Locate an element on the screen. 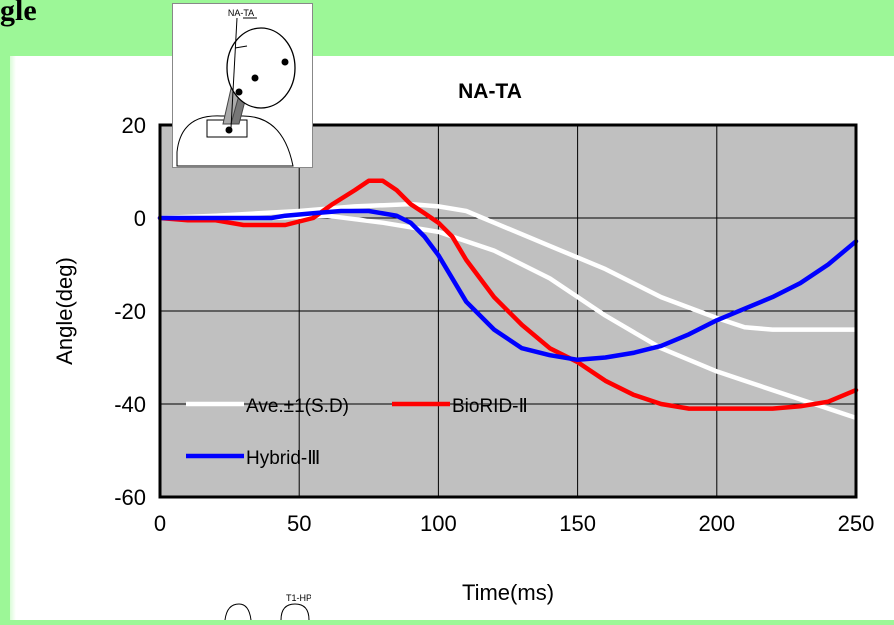 This screenshot has width=894, height=625. legend-label: BioRID-Ⅱ is located at coordinates (490, 406).